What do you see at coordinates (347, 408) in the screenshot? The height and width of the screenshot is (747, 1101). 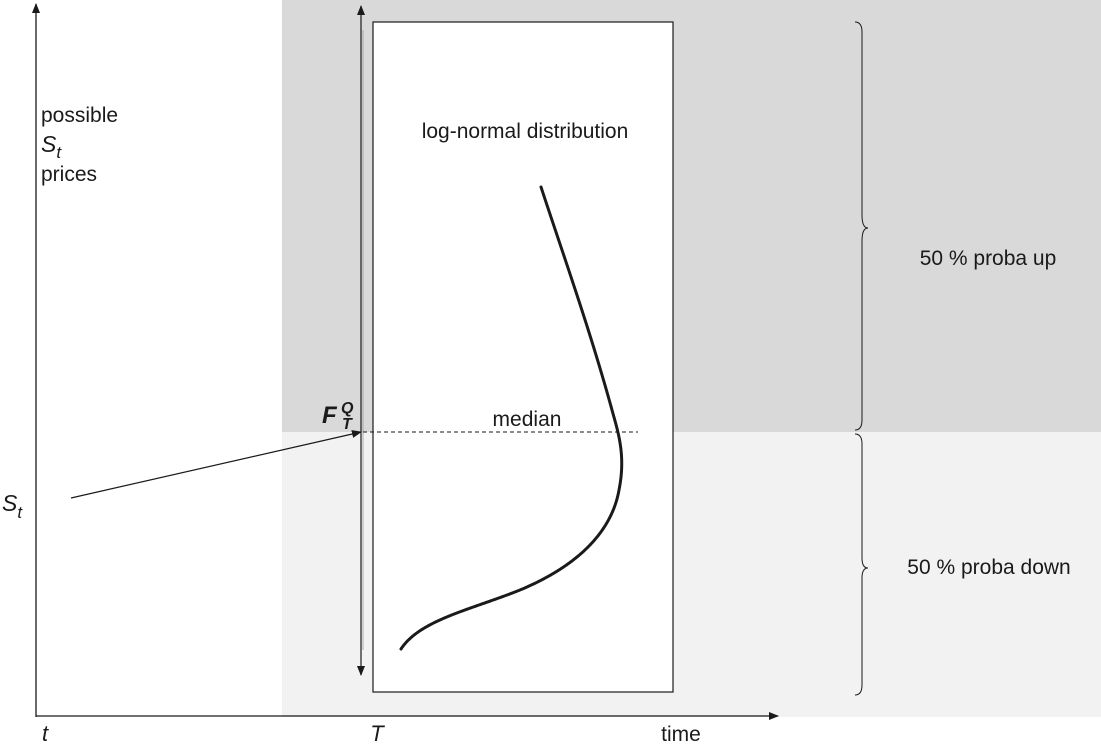 I see `forward-sup: Q` at bounding box center [347, 408].